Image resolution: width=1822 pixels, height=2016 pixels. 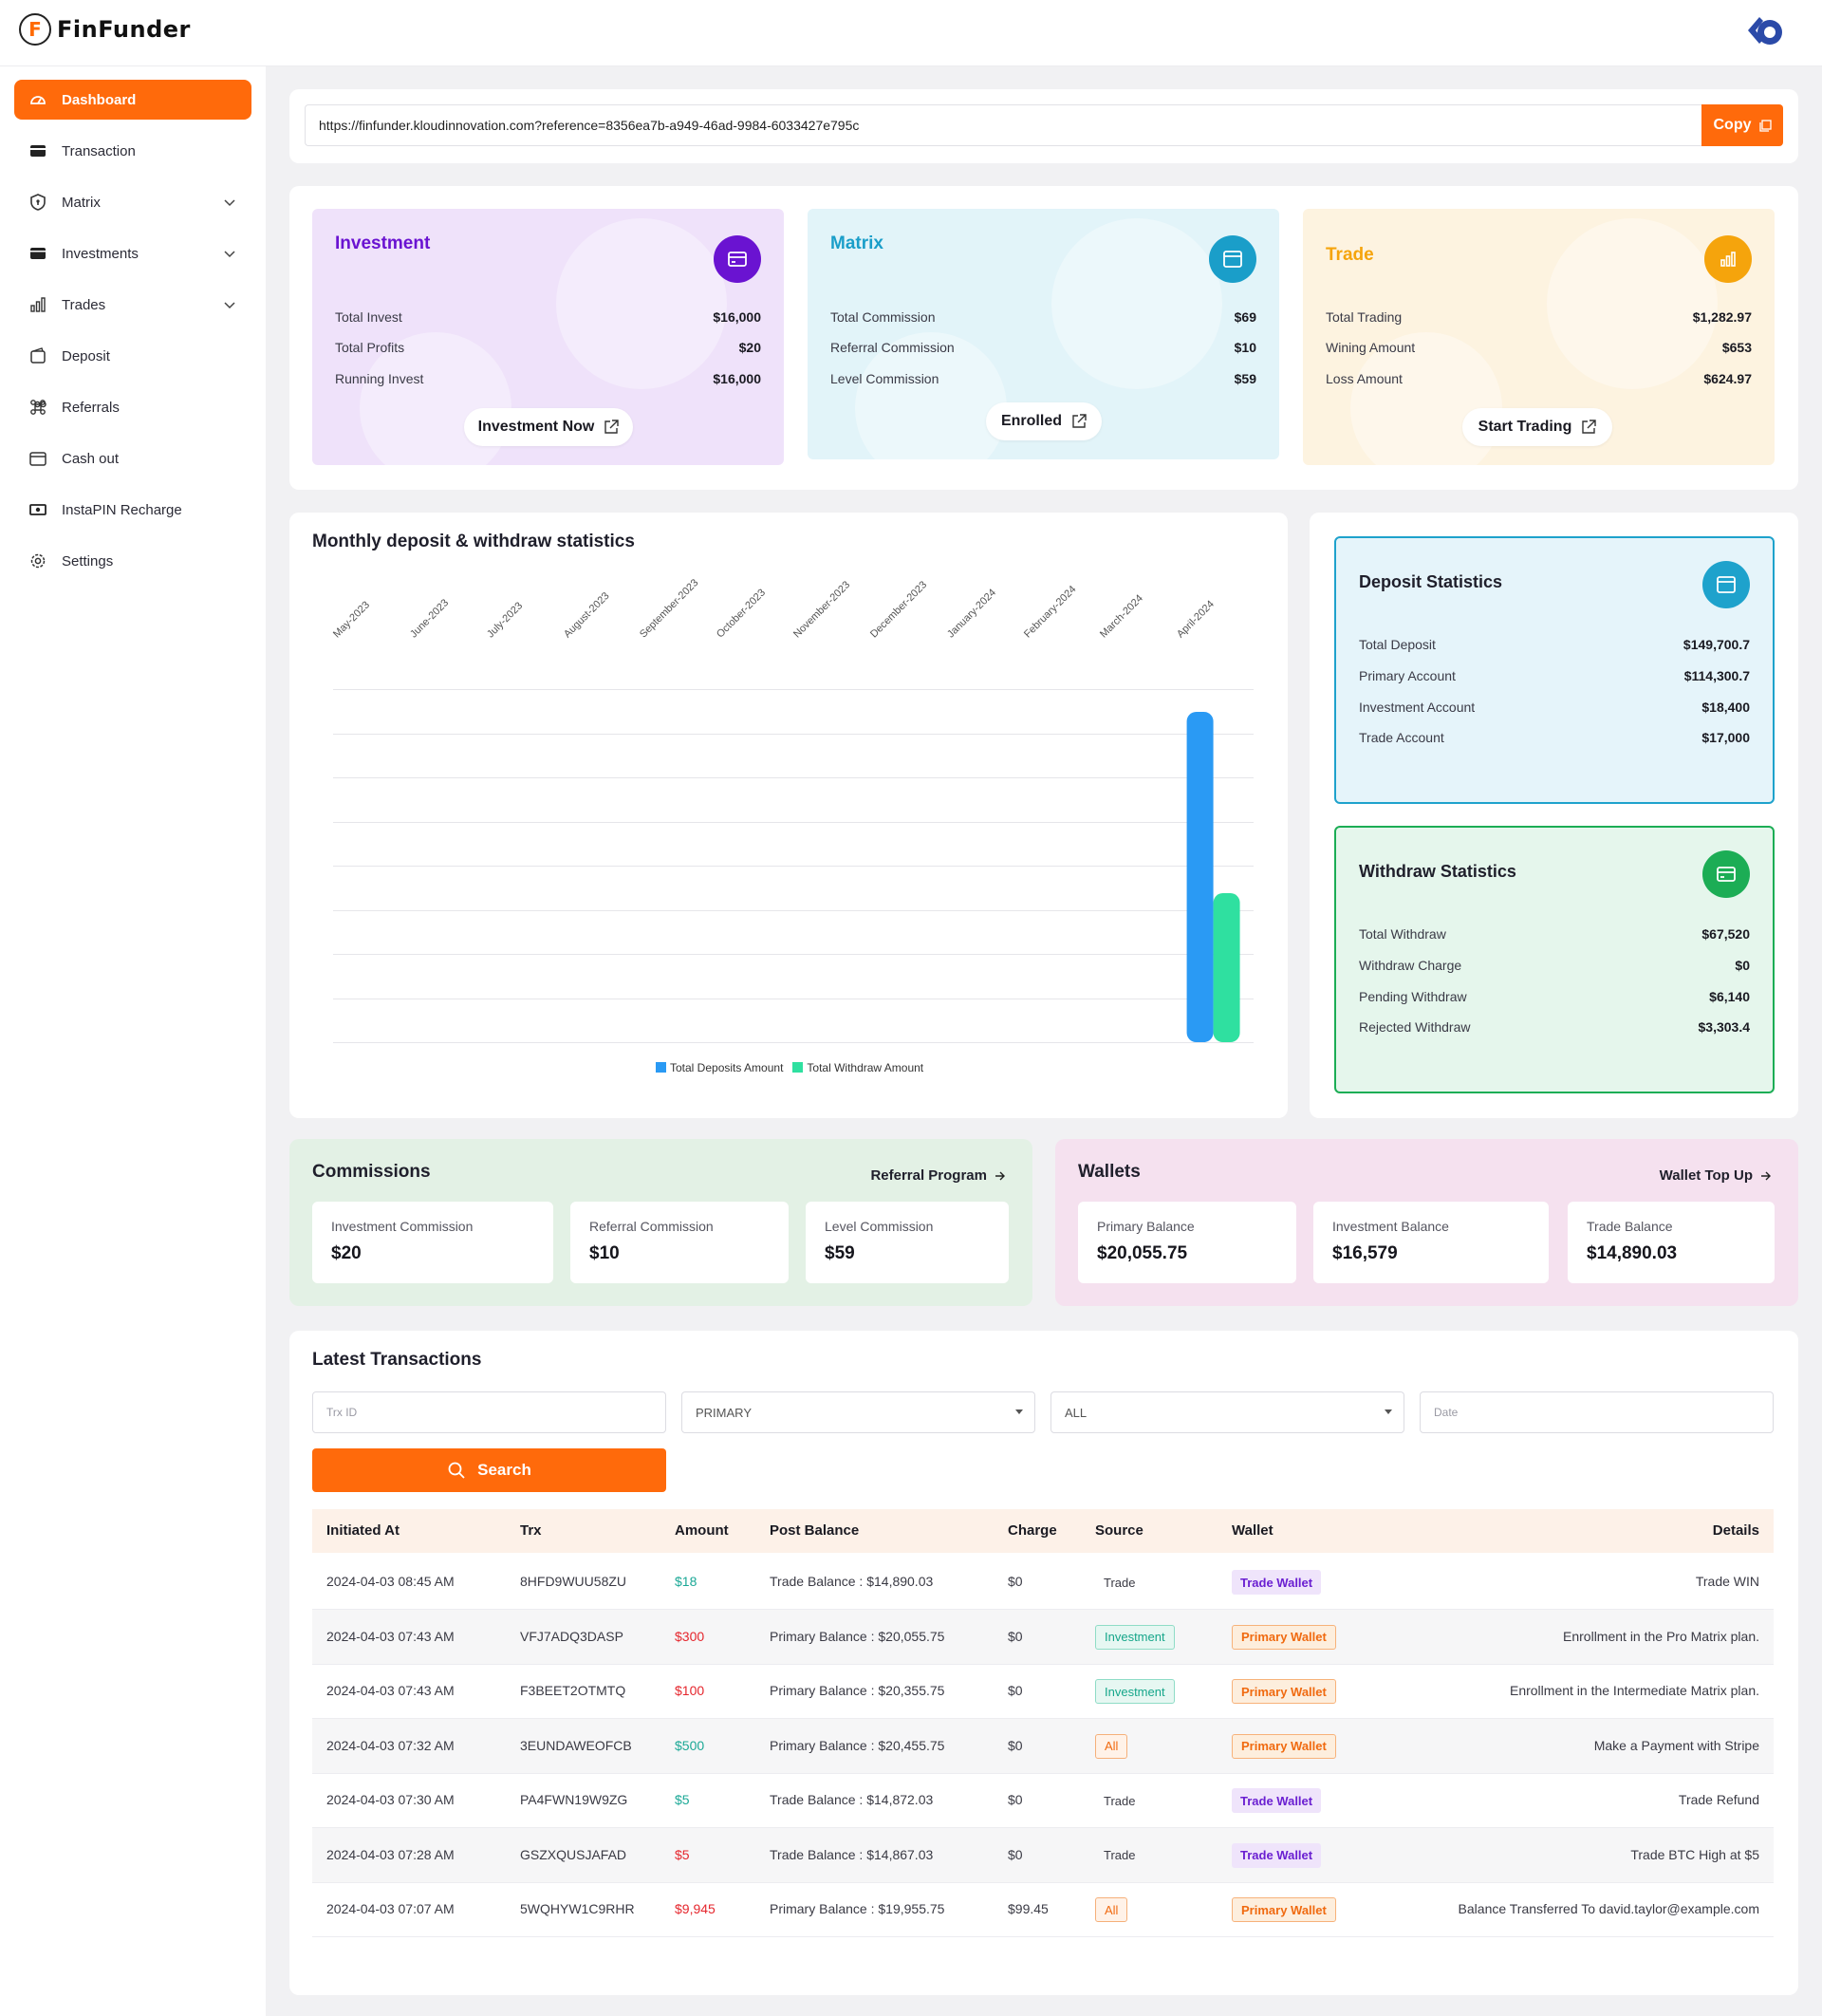 I want to click on command-icon, so click(x=37, y=408).